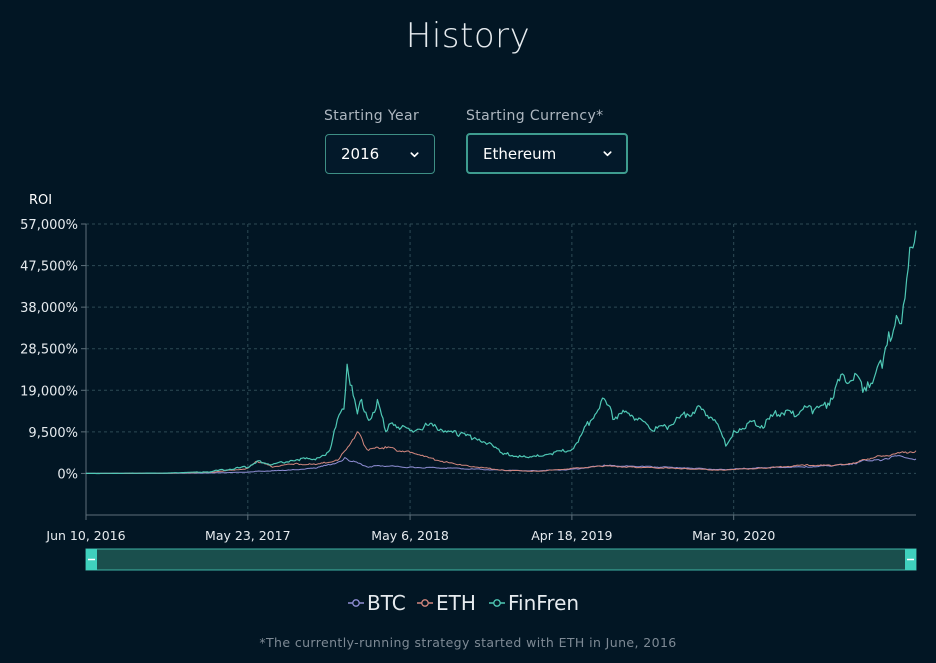 The width and height of the screenshot is (936, 663). What do you see at coordinates (372, 116) in the screenshot?
I see `starting-year-label: Starting Year` at bounding box center [372, 116].